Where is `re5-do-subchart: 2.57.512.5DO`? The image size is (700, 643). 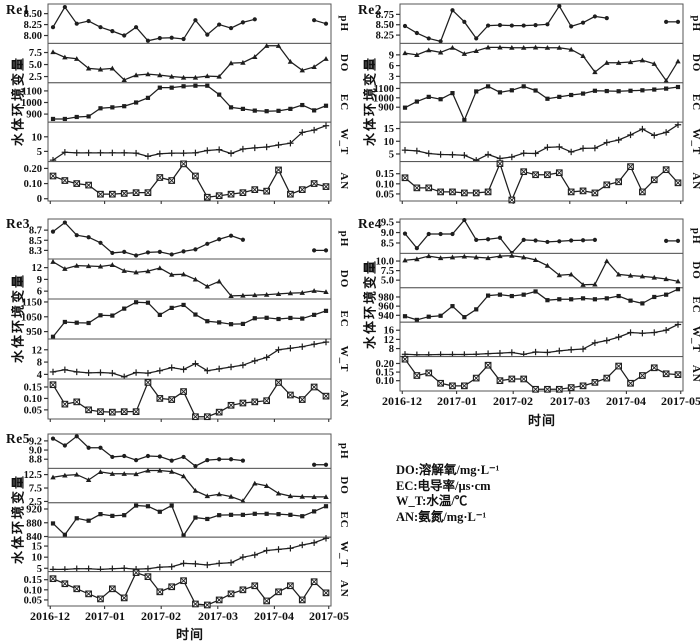
re5-do-subchart: 2.57.512.5DO is located at coordinates (187, 488).